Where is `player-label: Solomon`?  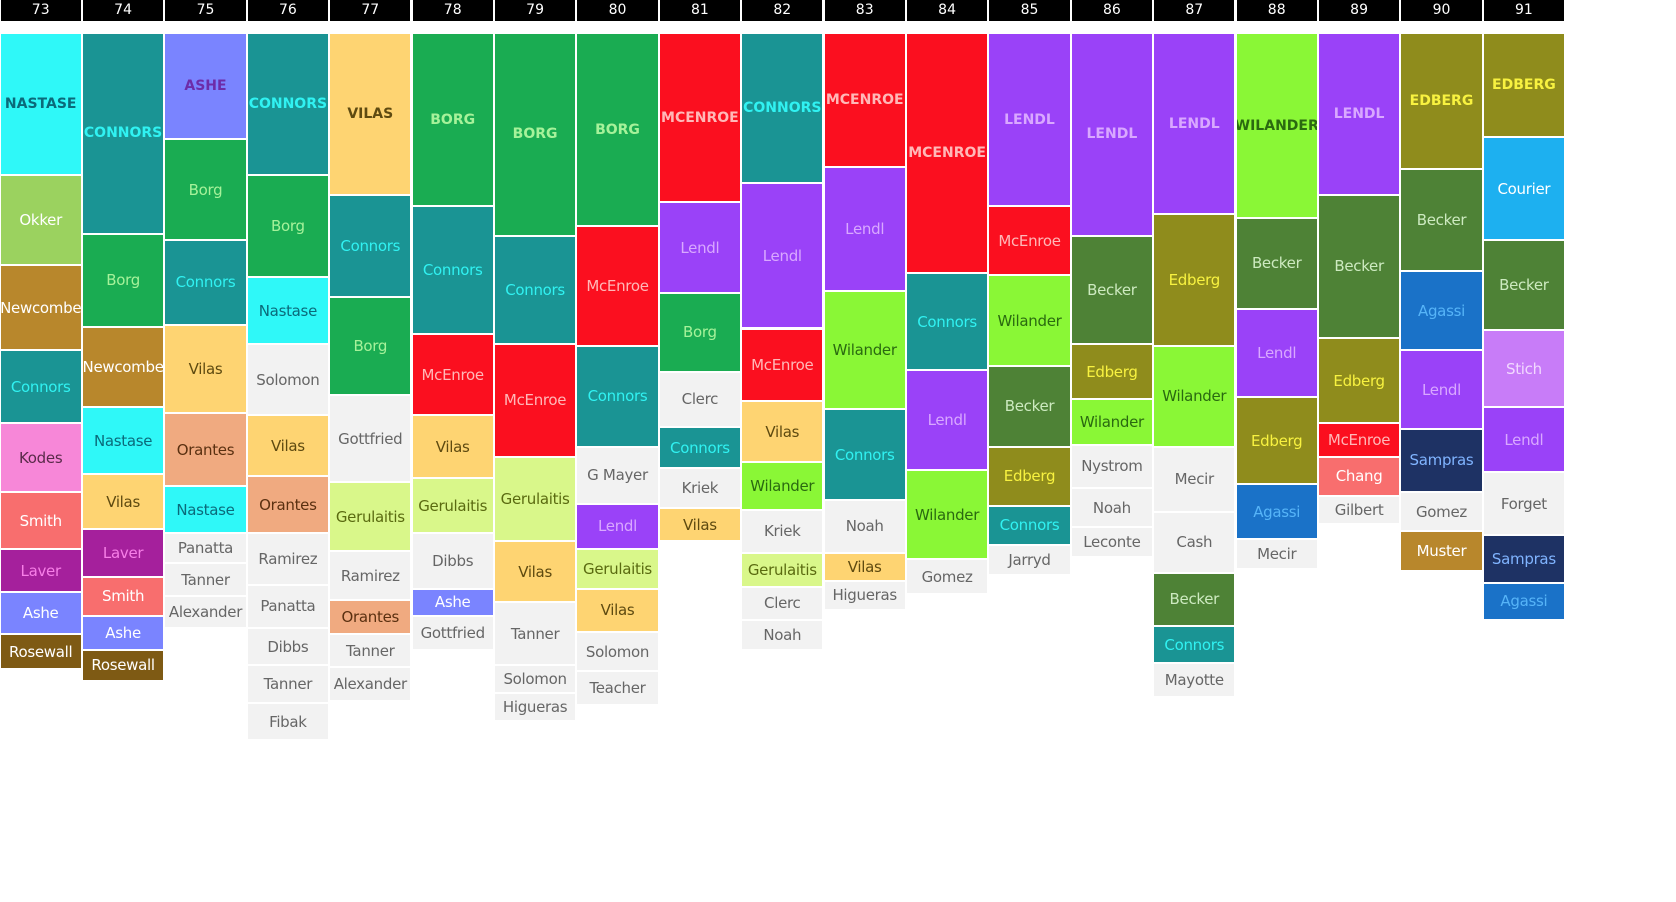
player-label: Solomon is located at coordinates (535, 679).